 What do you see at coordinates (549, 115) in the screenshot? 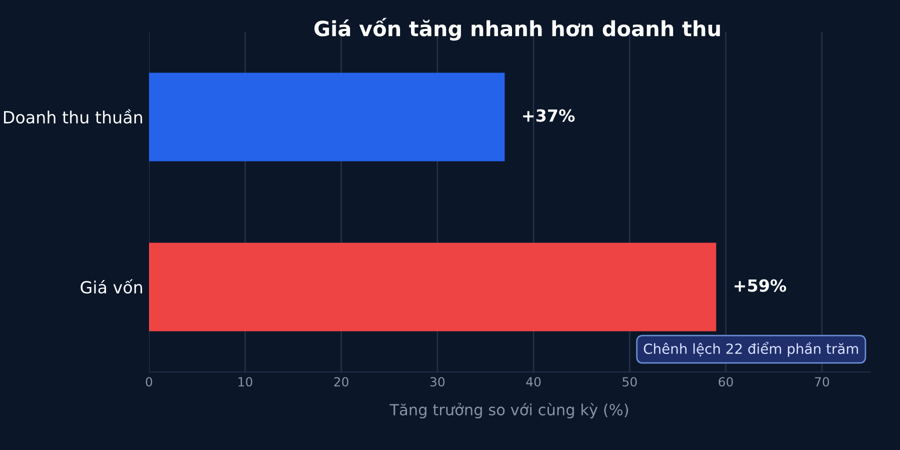
I see `data-label: +37%` at bounding box center [549, 115].